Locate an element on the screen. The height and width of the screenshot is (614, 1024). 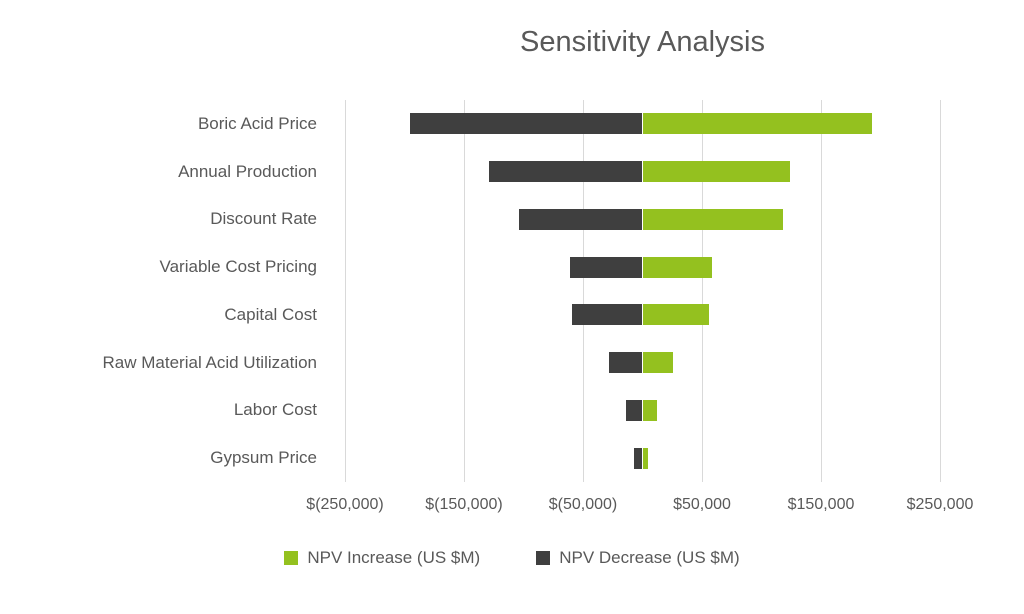
chart-title: Sensitivity Analysis is located at coordinates (642, 42).